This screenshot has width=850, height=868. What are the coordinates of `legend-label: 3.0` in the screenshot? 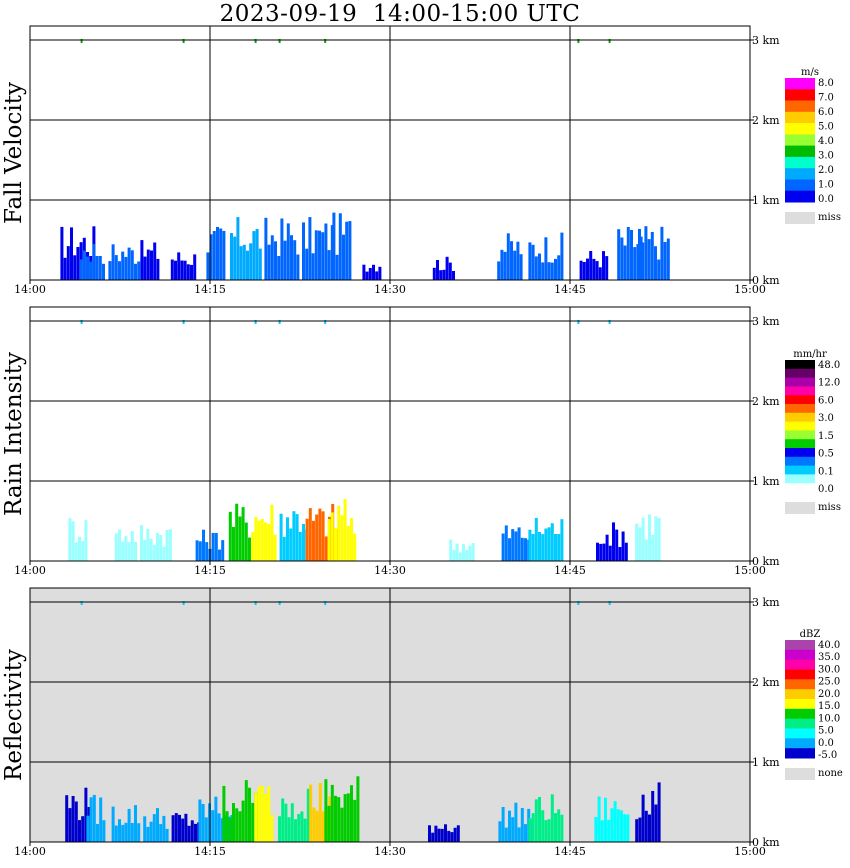 It's located at (826, 156).